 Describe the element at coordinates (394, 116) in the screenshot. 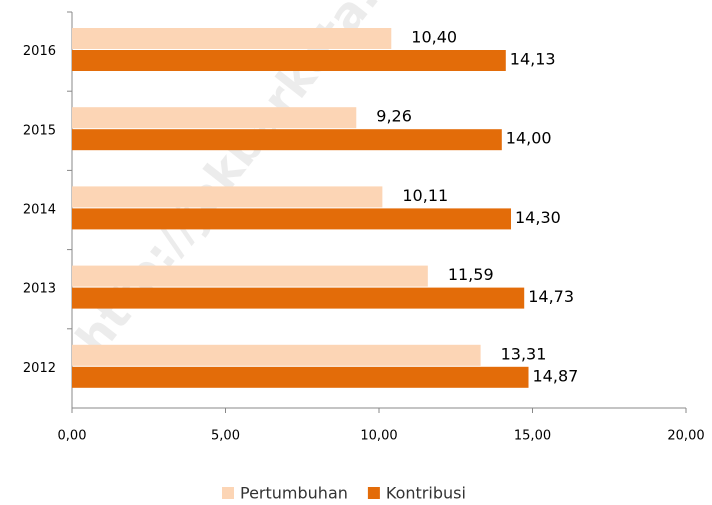

I see `value-label: 9,26` at that location.